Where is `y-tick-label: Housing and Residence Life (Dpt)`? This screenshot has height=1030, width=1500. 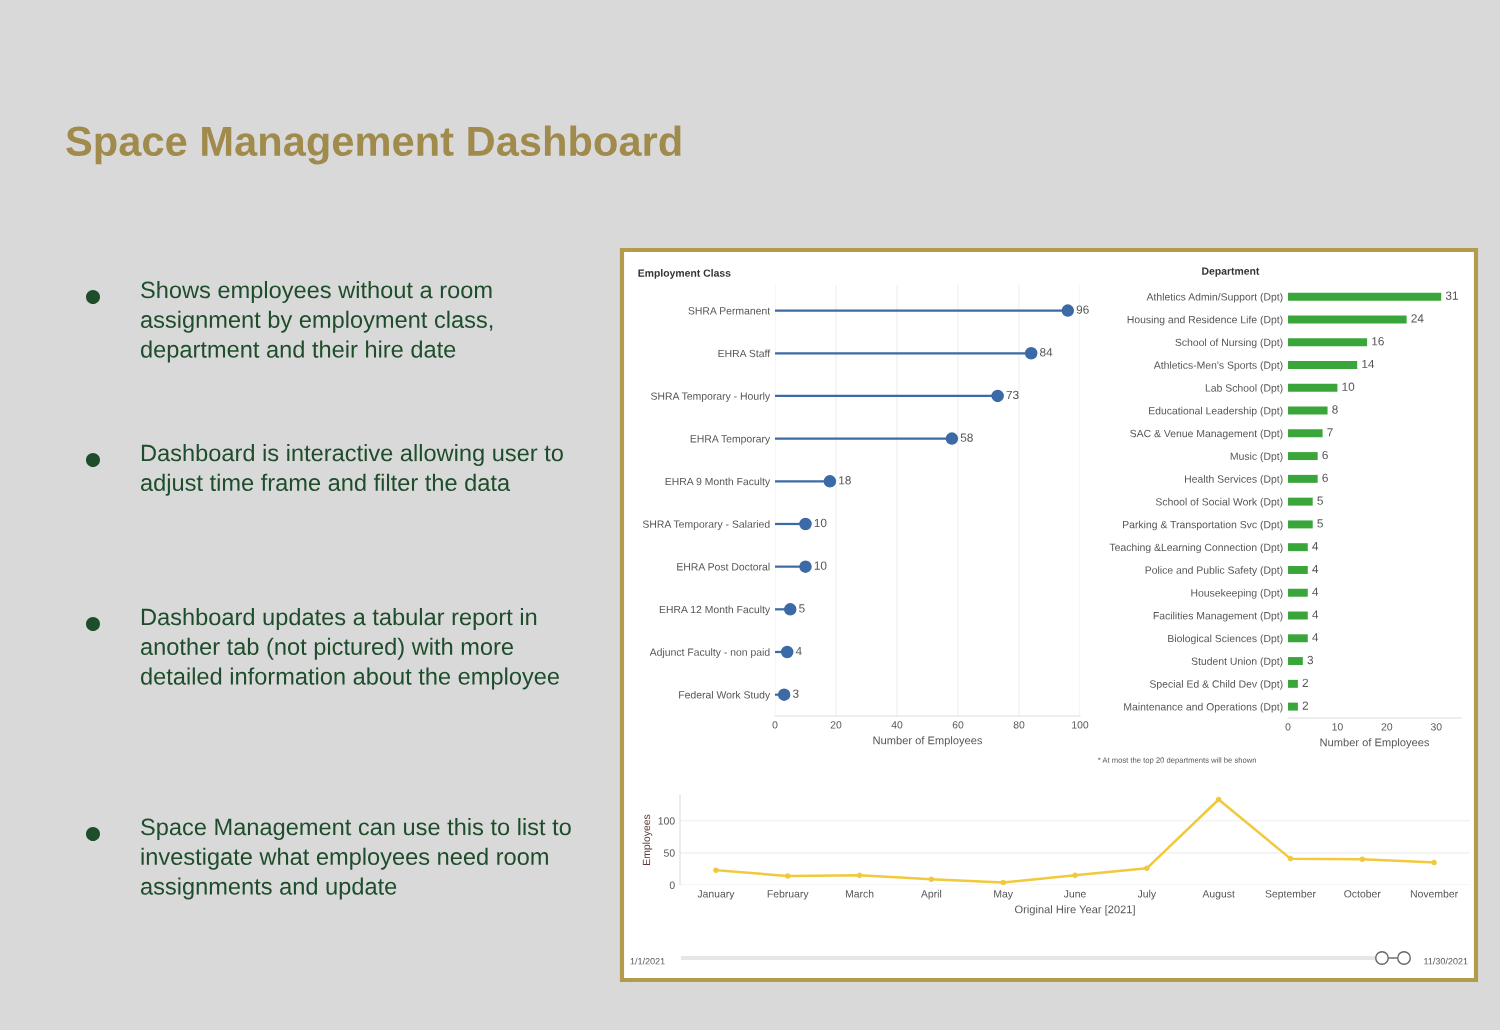
y-tick-label: Housing and Residence Life (Dpt) is located at coordinates (1205, 320).